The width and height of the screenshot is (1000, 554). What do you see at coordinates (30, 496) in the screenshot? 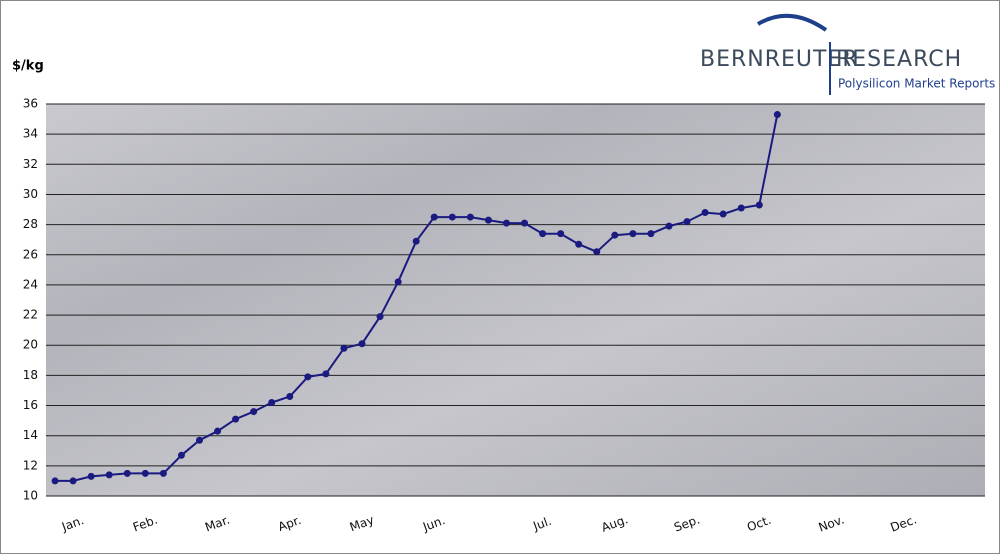
I see `y-tick-label: 10` at bounding box center [30, 496].